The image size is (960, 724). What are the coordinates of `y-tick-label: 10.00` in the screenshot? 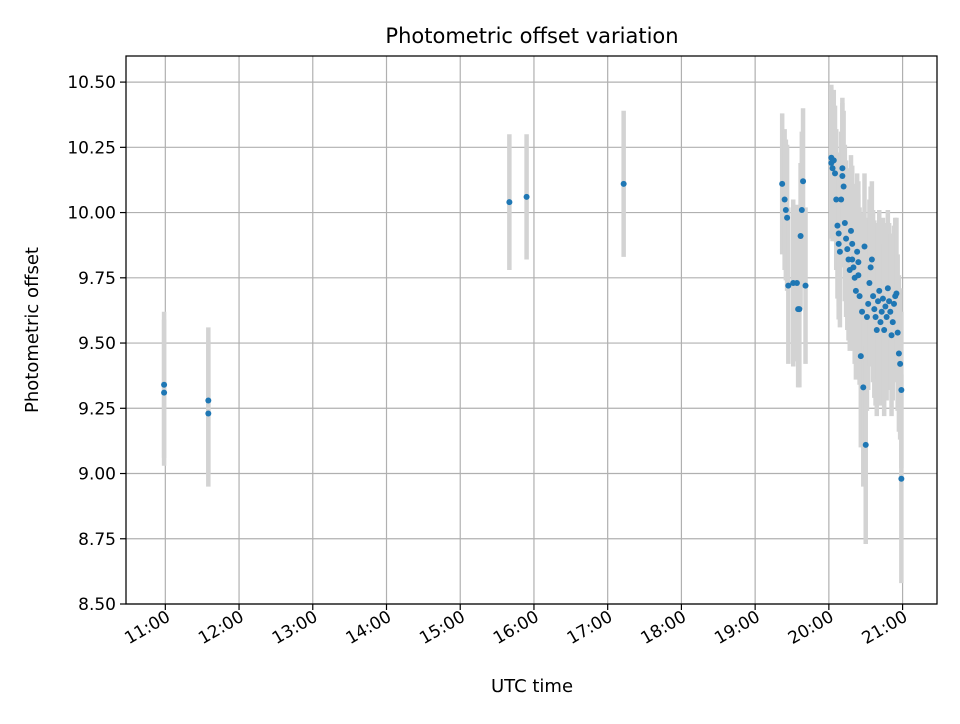 It's located at (91, 214).